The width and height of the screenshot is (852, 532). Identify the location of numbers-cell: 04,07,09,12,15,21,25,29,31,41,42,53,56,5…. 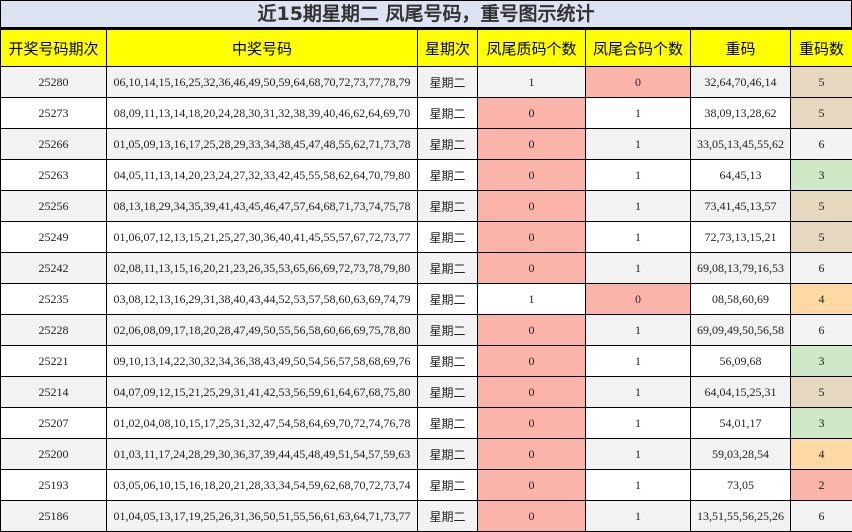
(262, 392).